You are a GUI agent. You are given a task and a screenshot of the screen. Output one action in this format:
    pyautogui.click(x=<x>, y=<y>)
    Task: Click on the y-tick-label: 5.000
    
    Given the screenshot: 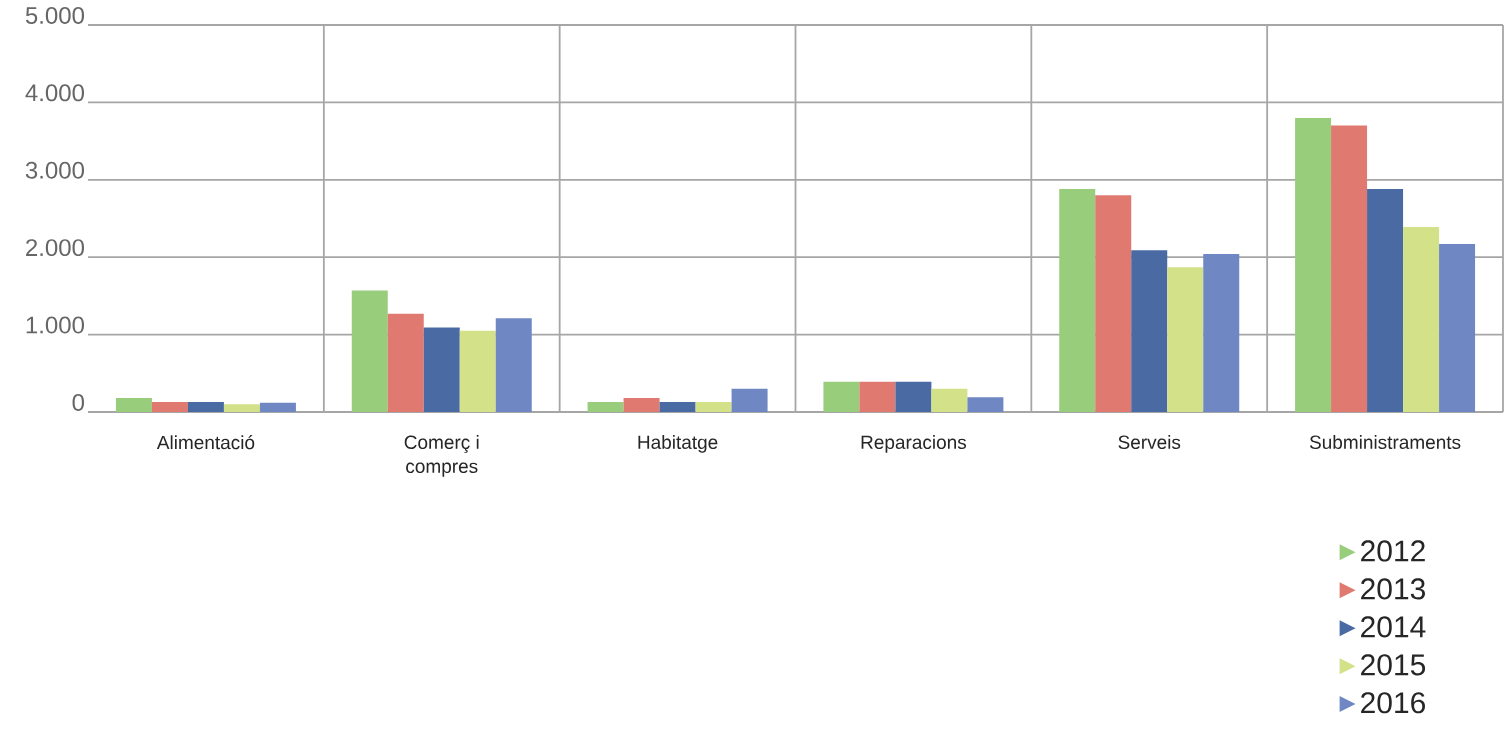 What is the action you would take?
    pyautogui.click(x=55, y=15)
    